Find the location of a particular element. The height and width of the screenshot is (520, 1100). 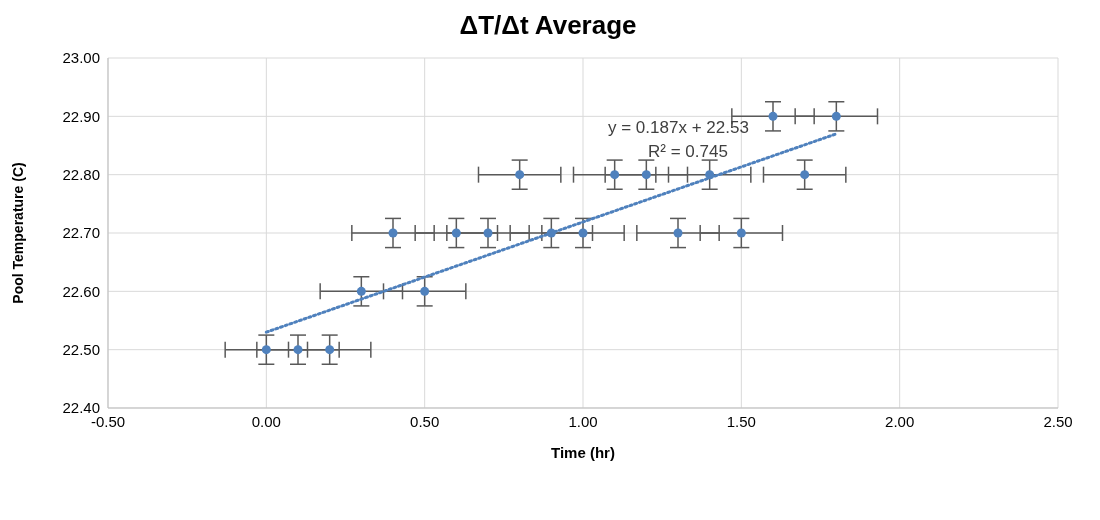

y-tick-label: 22.70 is located at coordinates (81, 233).